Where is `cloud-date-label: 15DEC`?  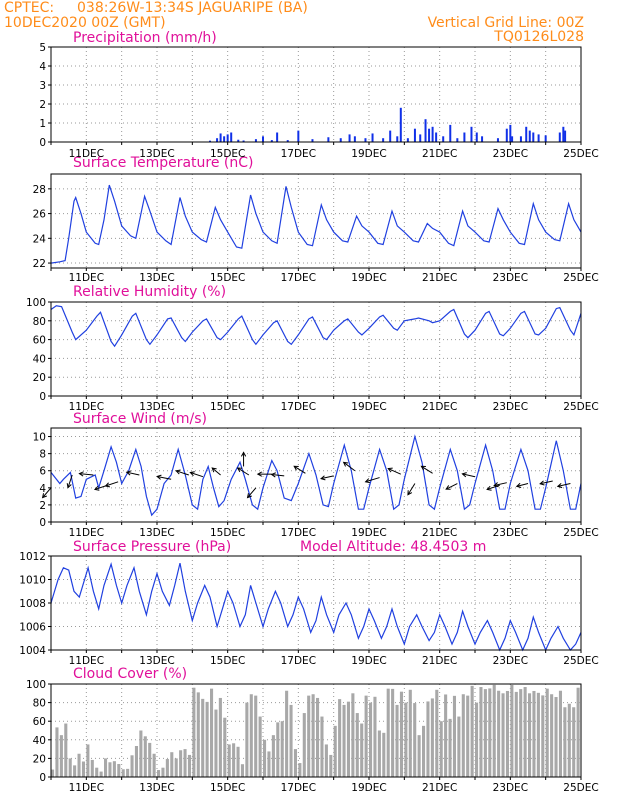 cloud-date-label: 15DEC is located at coordinates (227, 788).